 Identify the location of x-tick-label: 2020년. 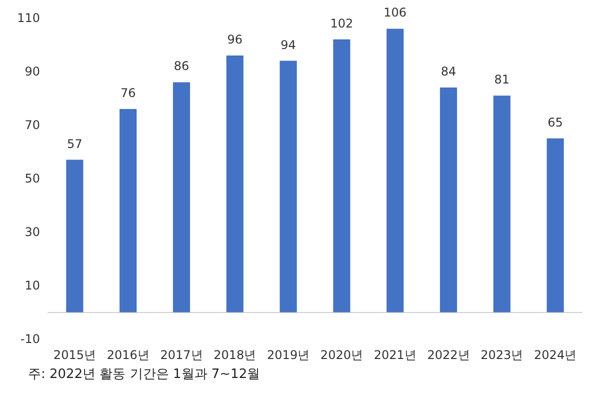
(341, 355).